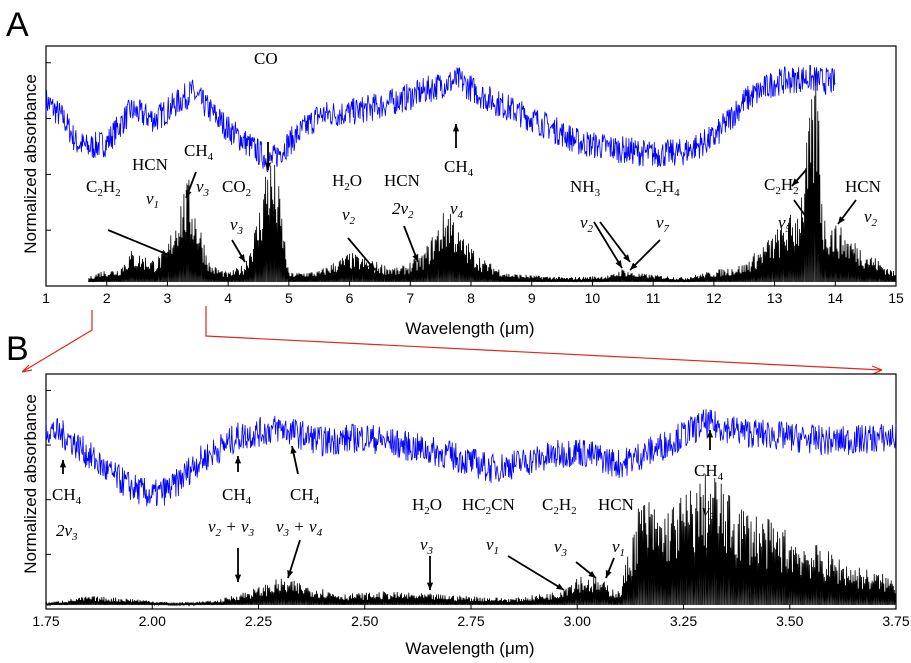 Image resolution: width=911 pixels, height=663 pixels. I want to click on x-tick-label: 4, so click(228, 298).